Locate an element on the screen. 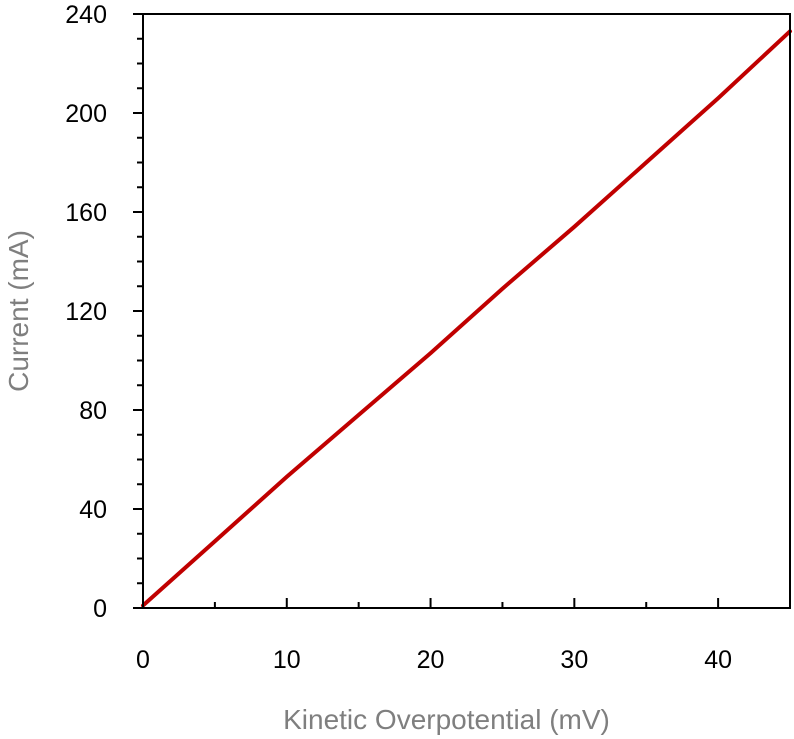 The width and height of the screenshot is (794, 739). y-tick-label: 40 is located at coordinates (93, 510).